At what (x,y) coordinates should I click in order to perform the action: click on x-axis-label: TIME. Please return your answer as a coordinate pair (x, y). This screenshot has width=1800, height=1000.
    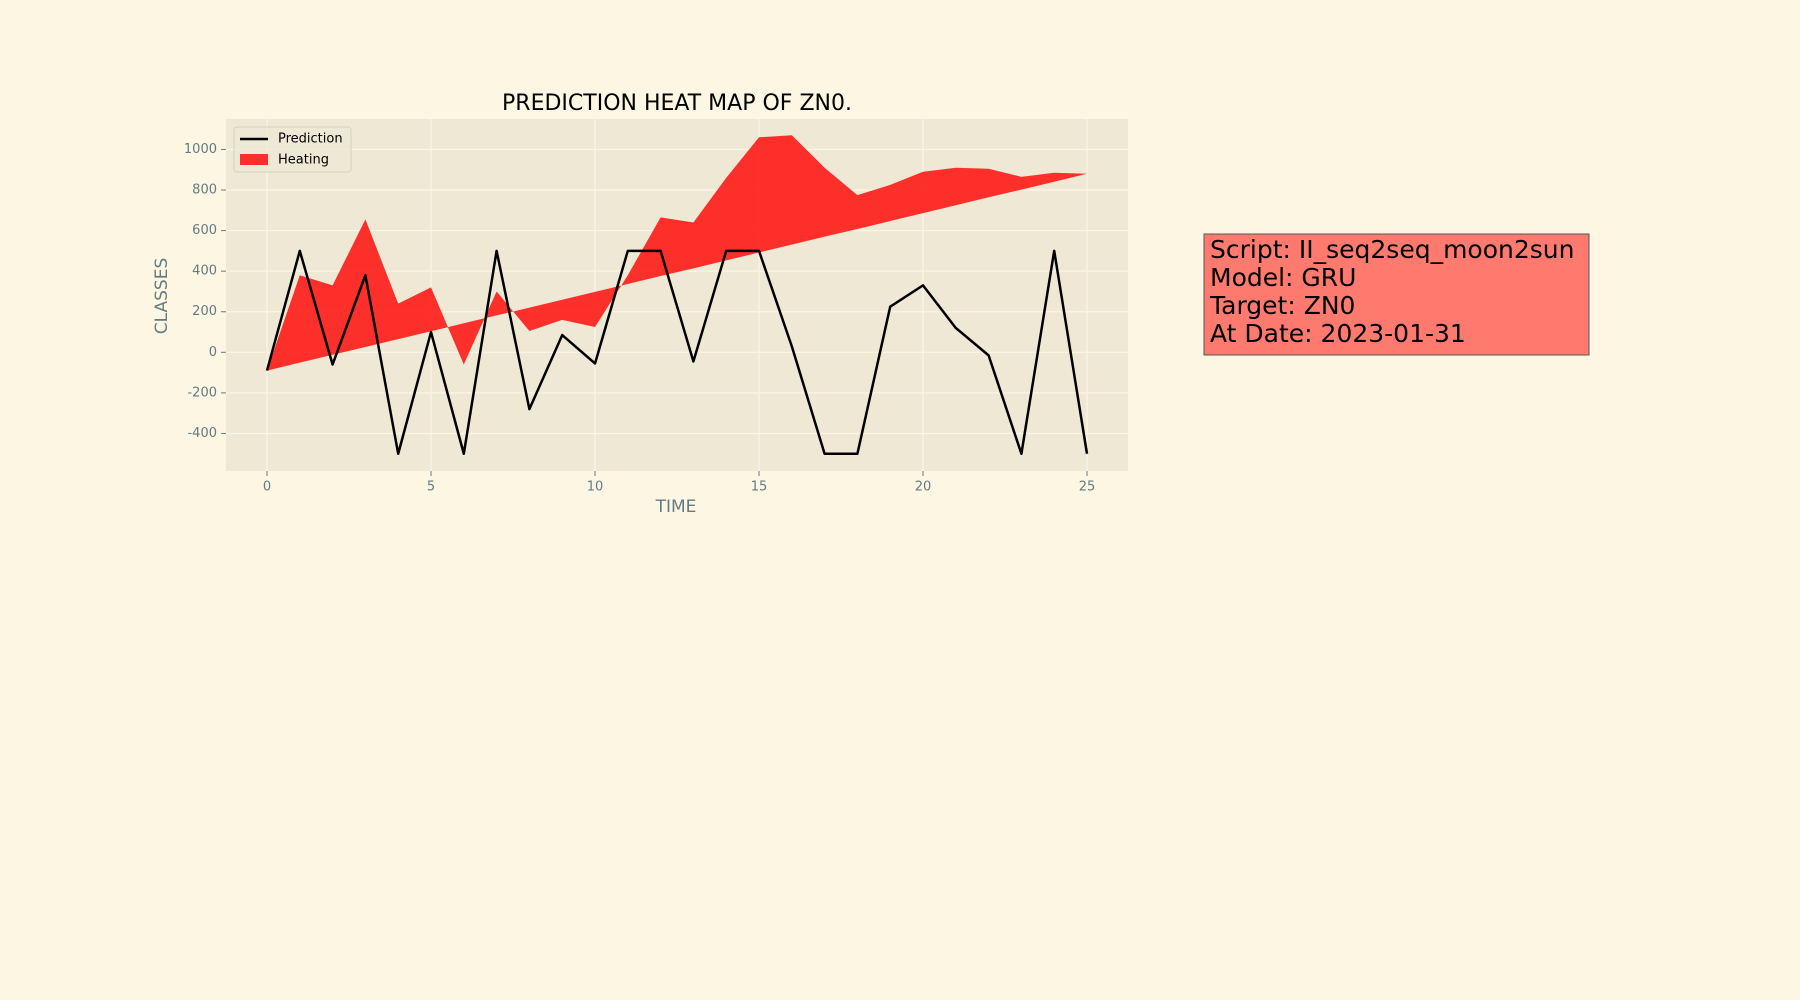
    Looking at the image, I should click on (676, 507).